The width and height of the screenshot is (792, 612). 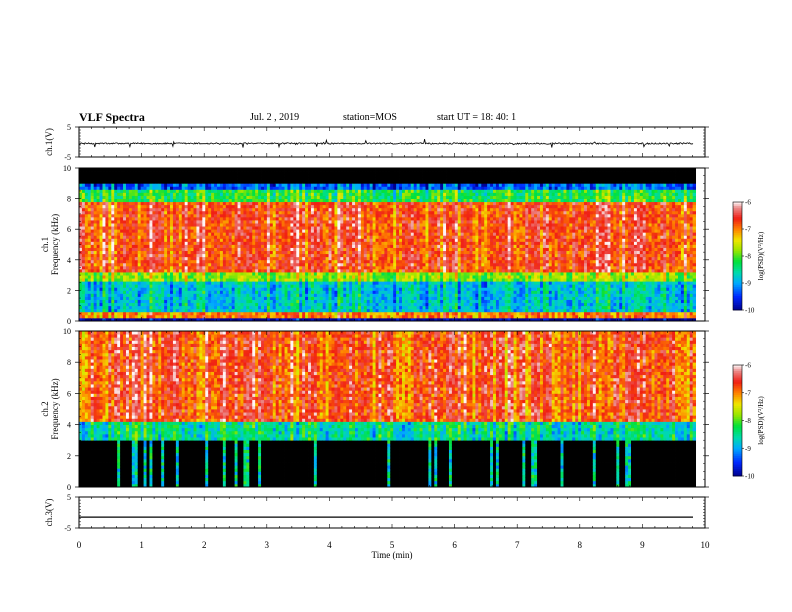 I want to click on x-tick-label: 7, so click(x=517, y=545).